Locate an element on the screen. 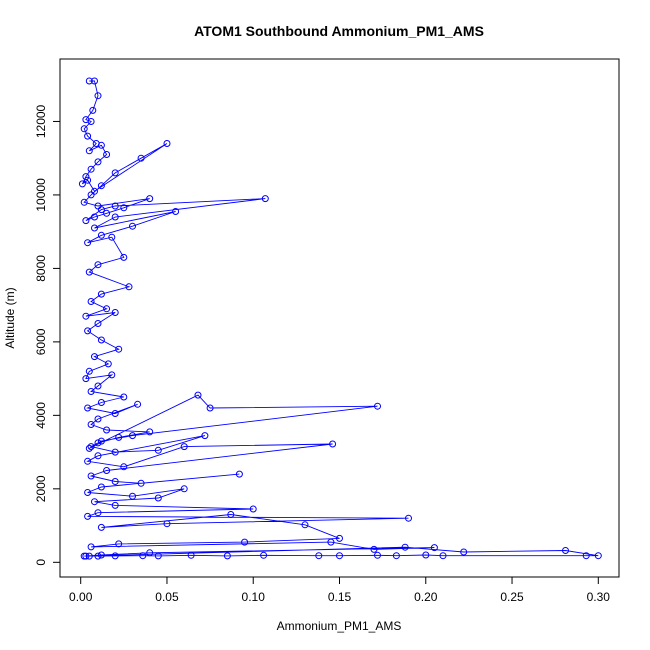  y-tick-label: 4000 is located at coordinates (41, 415).